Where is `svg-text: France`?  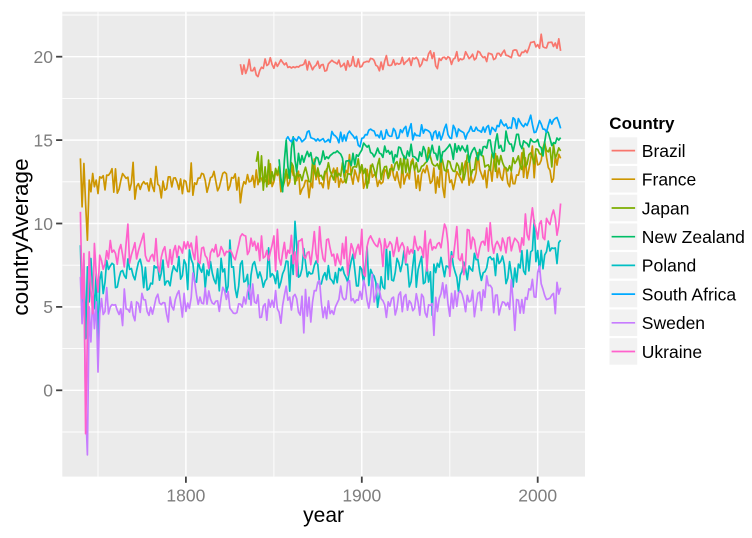 svg-text: France is located at coordinates (669, 180).